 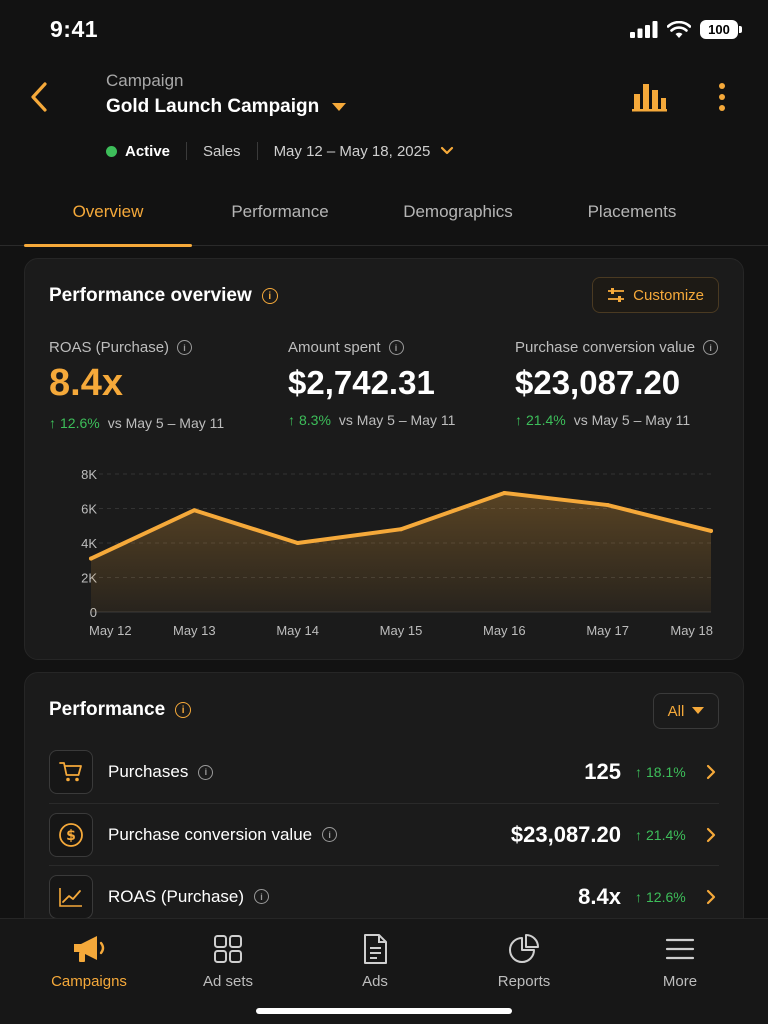 I want to click on nav-ad-sets: Ad sets, so click(x=228, y=961).